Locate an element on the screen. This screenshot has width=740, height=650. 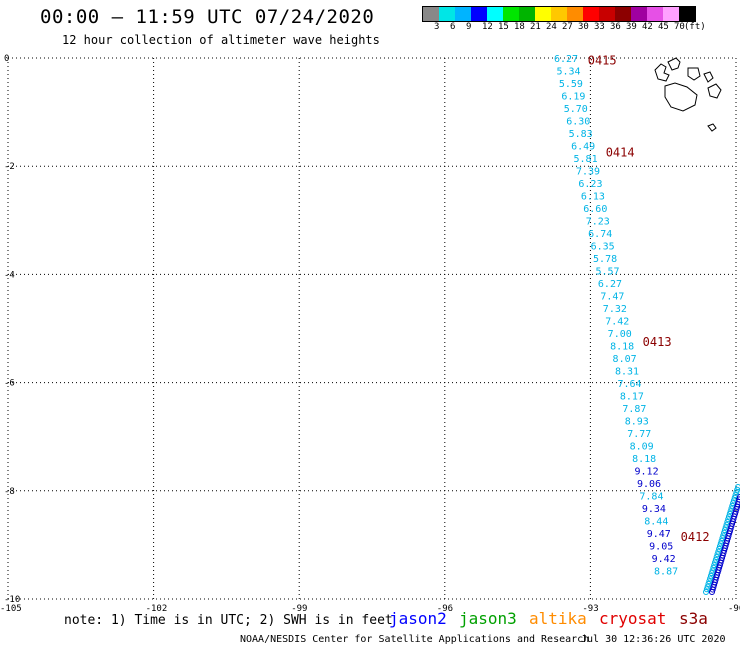
legend-item-jason3: jason3 is located at coordinates (488, 618).